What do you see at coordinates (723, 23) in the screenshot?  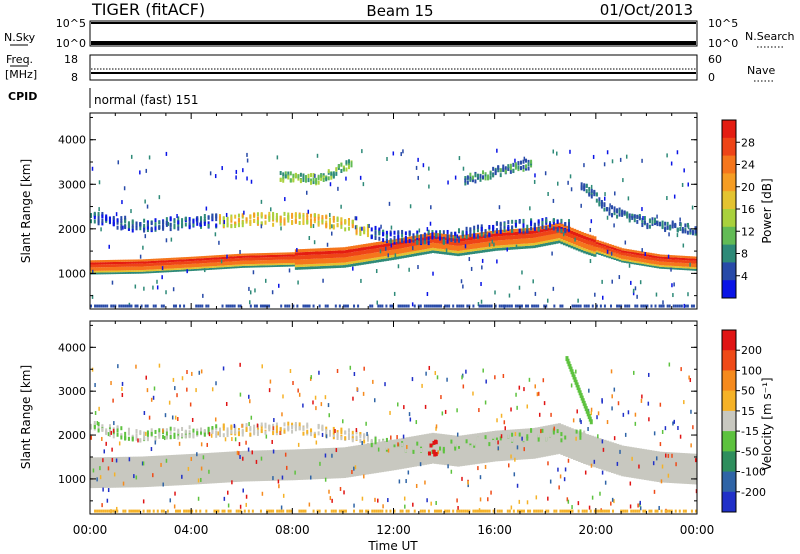 I see `nsearch-tick-top: 10^5` at bounding box center [723, 23].